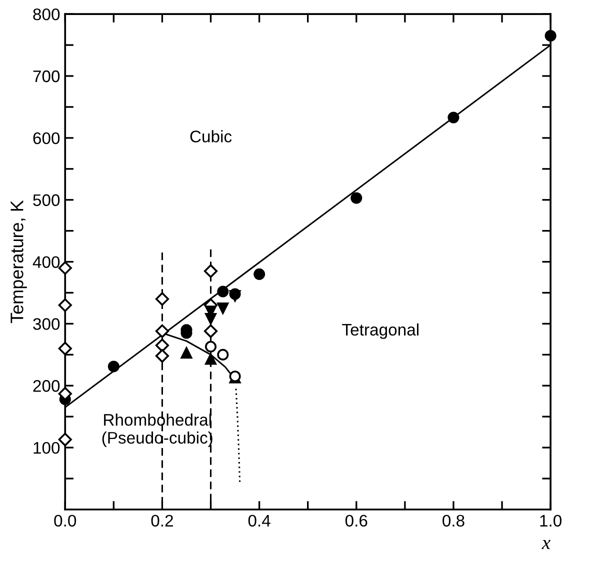  Describe the element at coordinates (46, 14) in the screenshot. I see `y-tick-label: 800` at that location.